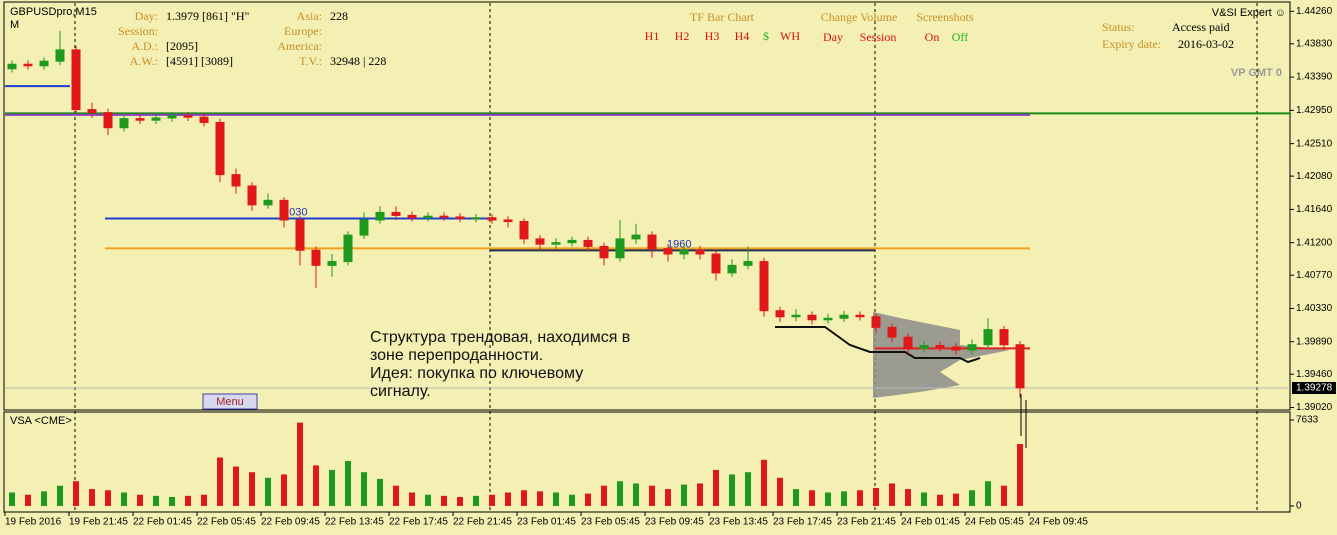 The image size is (1337, 535). I want to click on y-tick-label: 1.42080, so click(1314, 176).